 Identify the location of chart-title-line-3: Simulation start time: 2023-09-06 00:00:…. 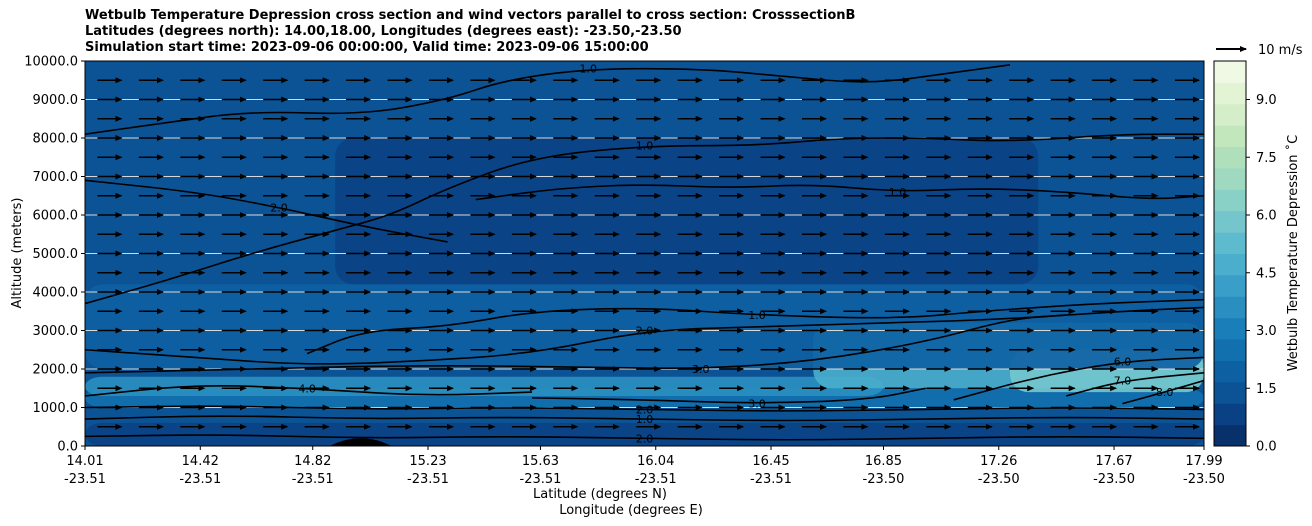
(367, 47).